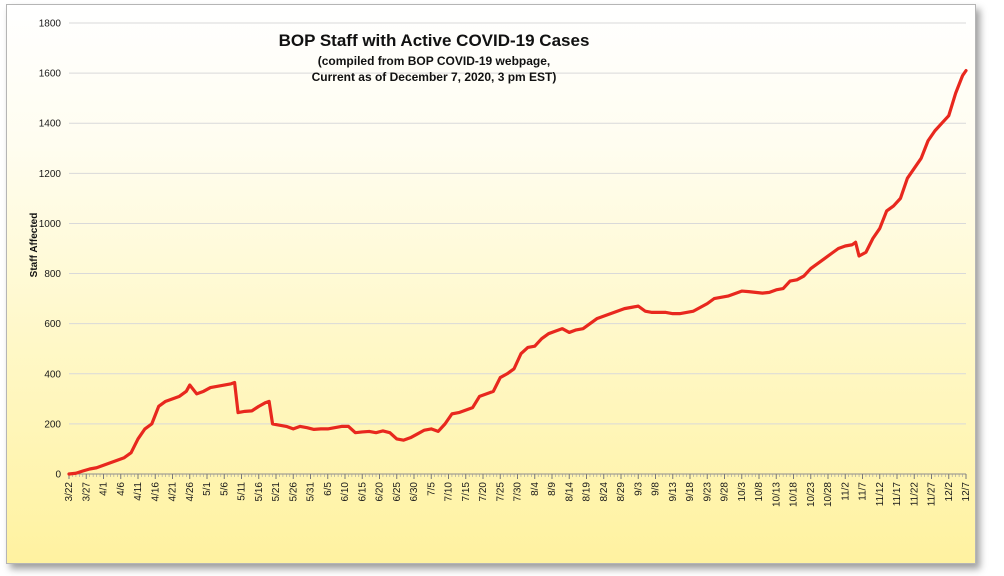 The width and height of the screenshot is (1004, 576). I want to click on x-tick-label-5-21: 5/21, so click(276, 492).